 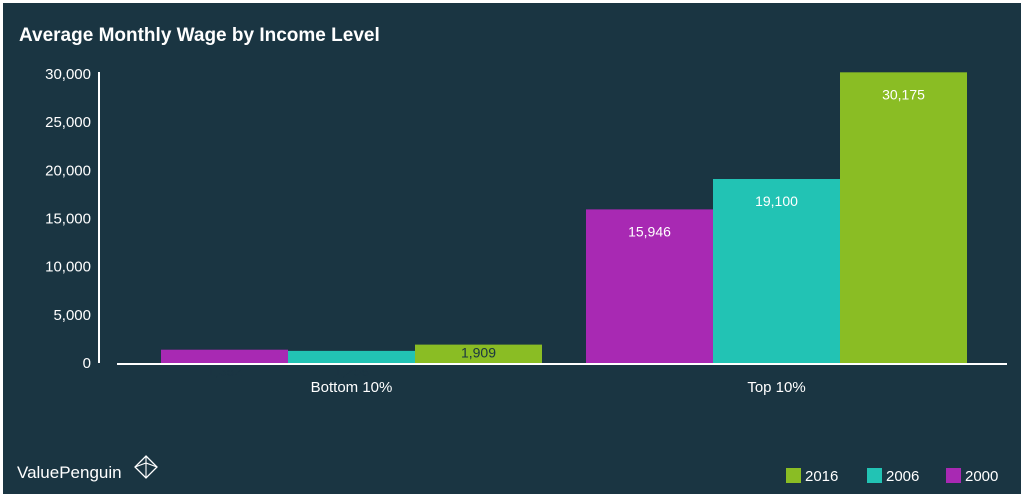 What do you see at coordinates (351, 371) in the screenshot?
I see `data-label: 1,258` at bounding box center [351, 371].